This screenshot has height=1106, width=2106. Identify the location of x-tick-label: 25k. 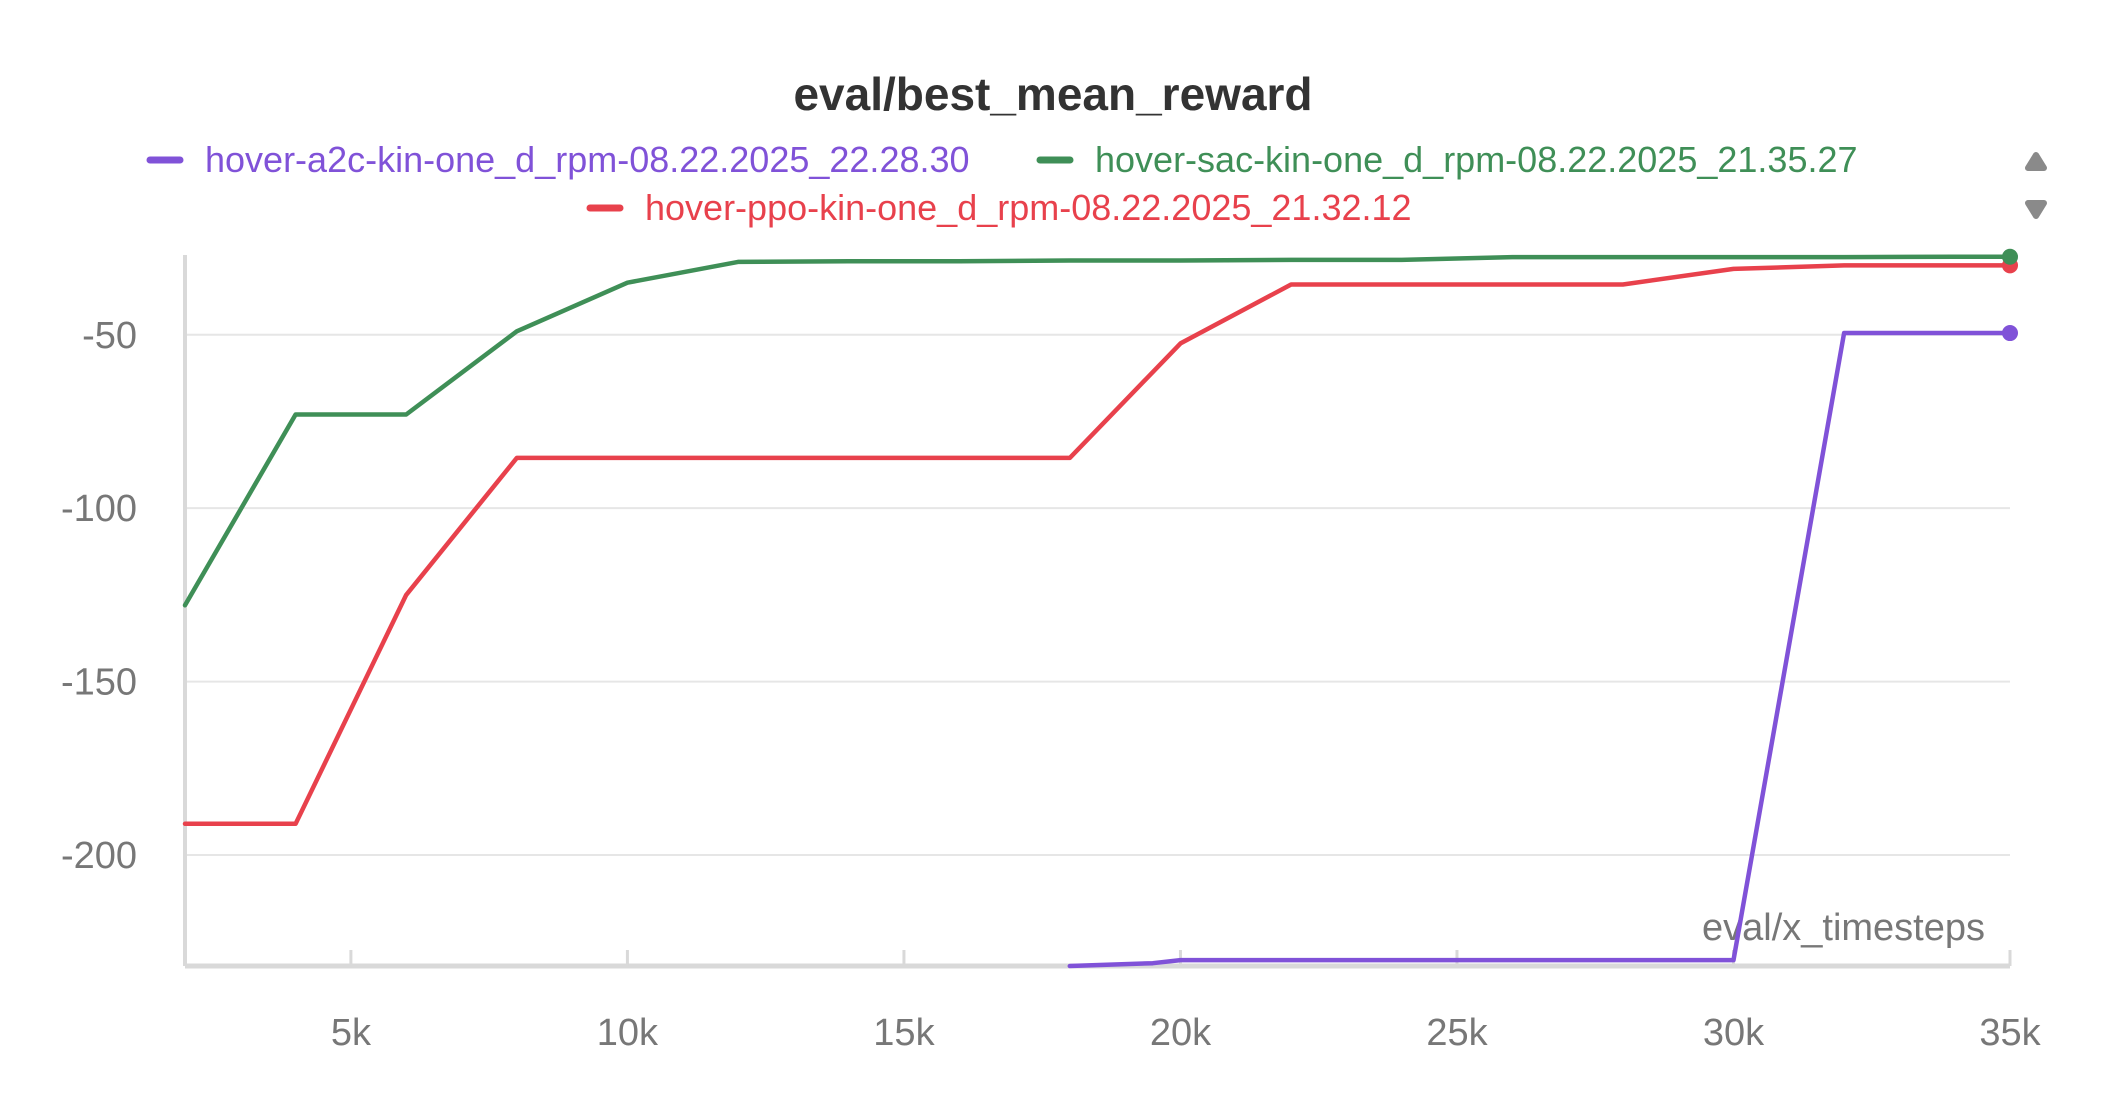
(1457, 1033).